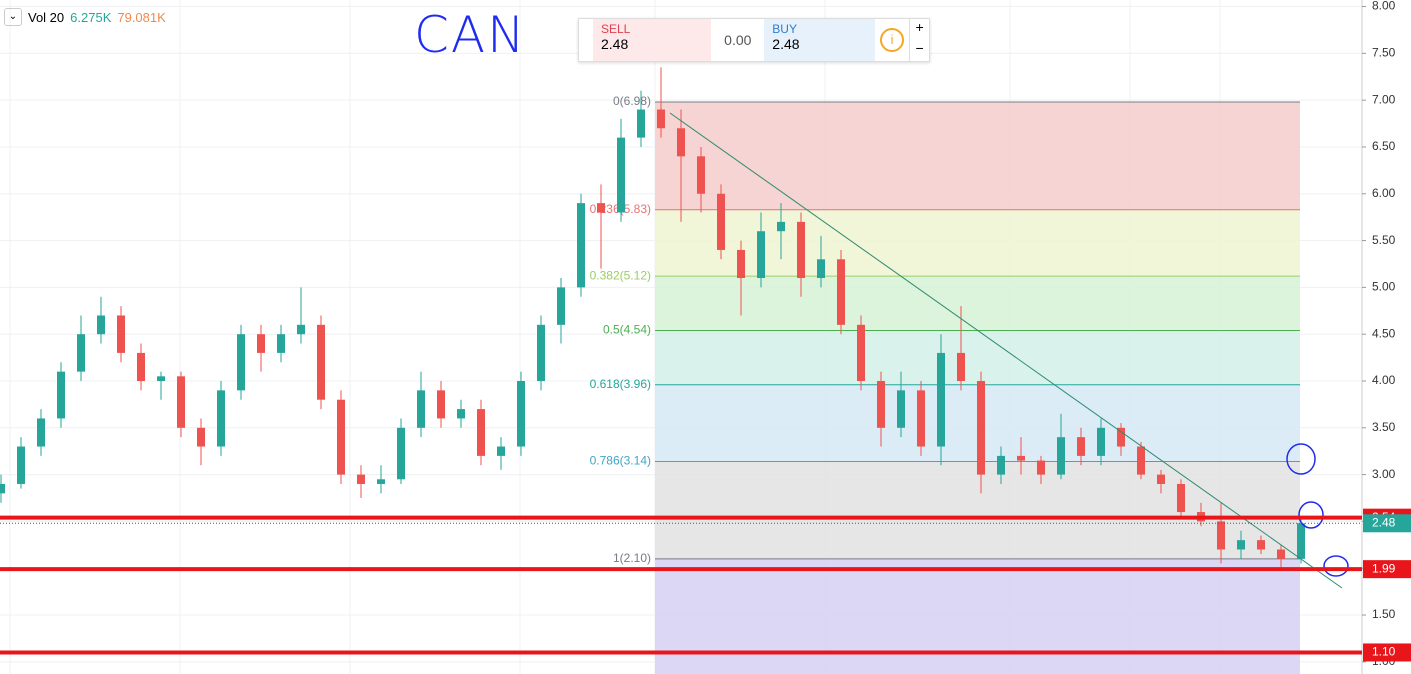 The width and height of the screenshot is (1411, 674). I want to click on minus-button: −, so click(919, 48).